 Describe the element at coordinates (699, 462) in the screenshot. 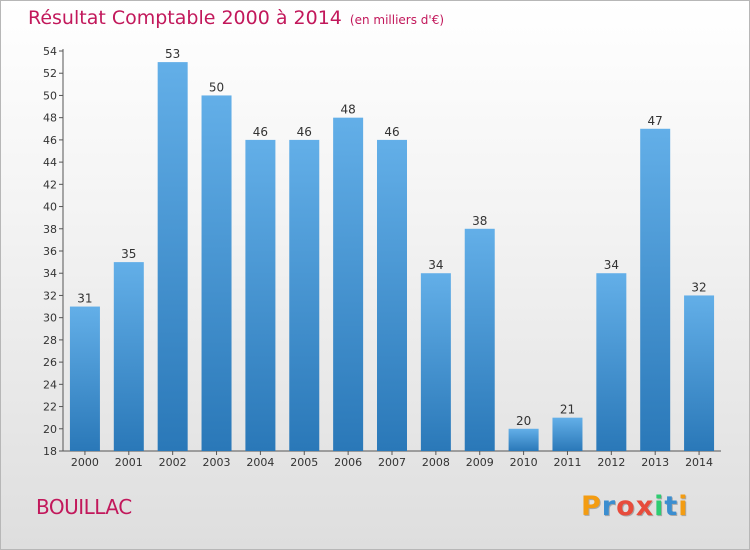

I see `x-tick-label-2014: 2014` at that location.